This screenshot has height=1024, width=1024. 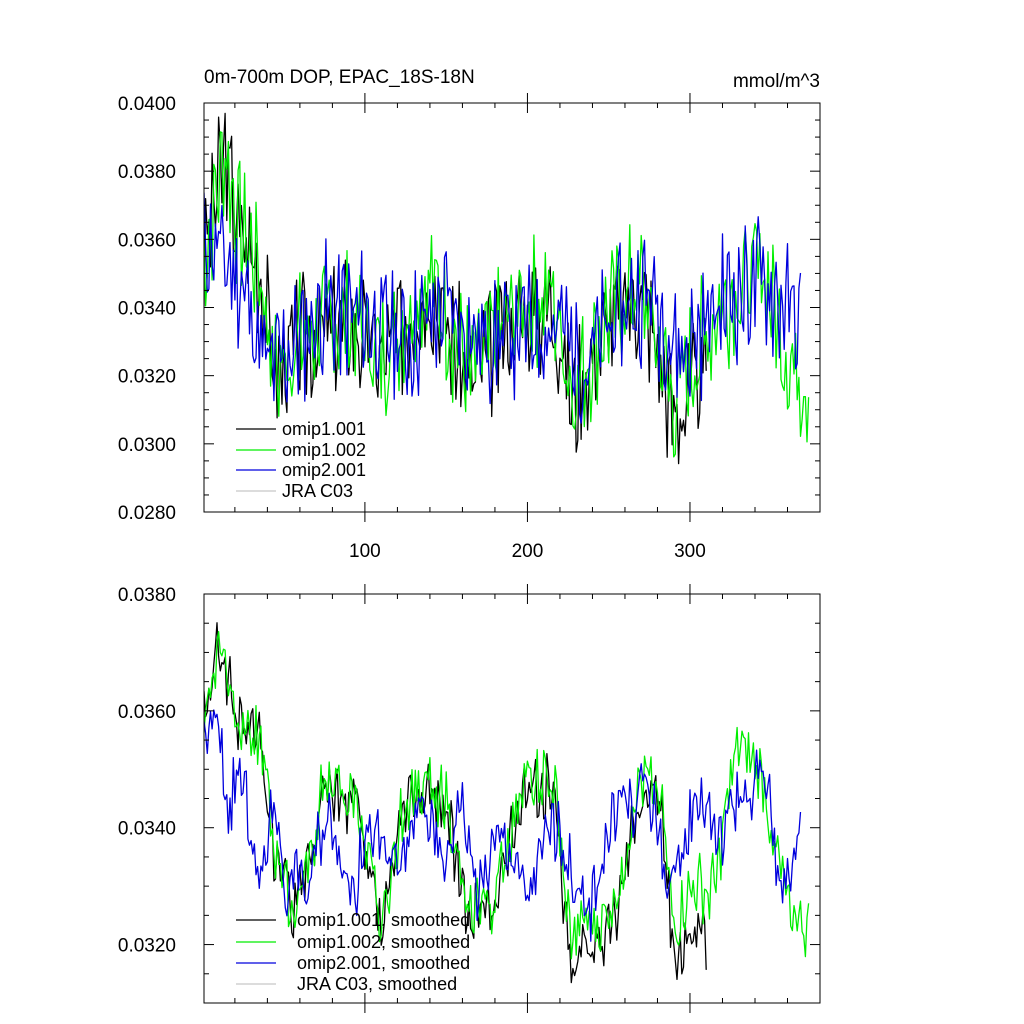 What do you see at coordinates (147, 445) in the screenshot?
I see `top-y-tick-label: 0.0300` at bounding box center [147, 445].